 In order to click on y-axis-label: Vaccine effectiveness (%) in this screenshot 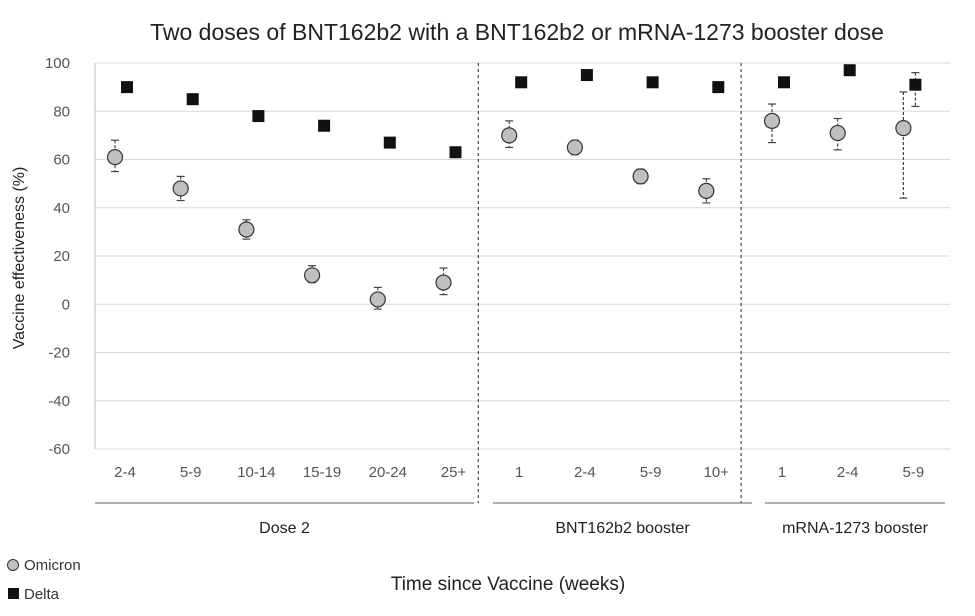, I will do `click(19, 258)`.